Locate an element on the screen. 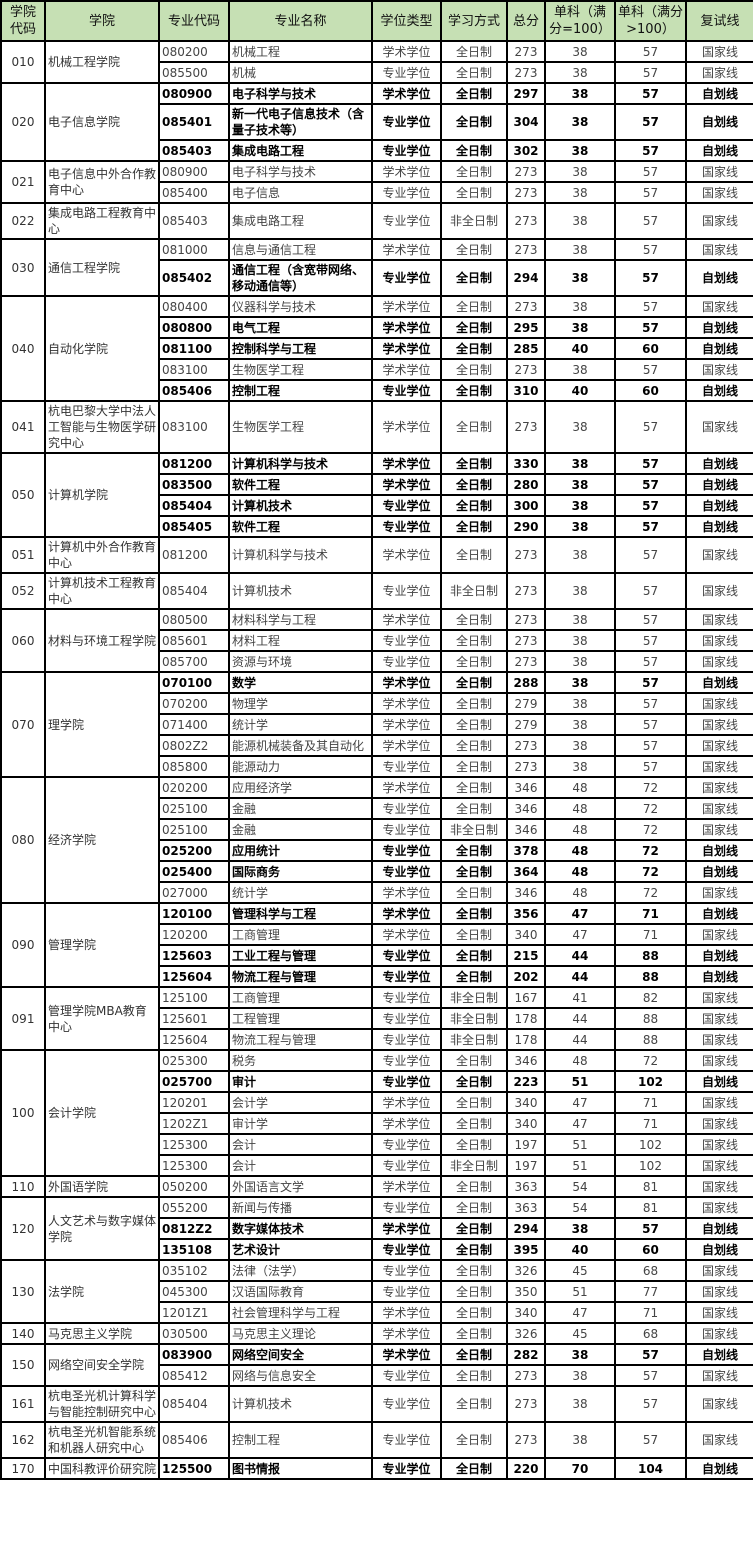 The height and width of the screenshot is (1542, 753). college-code: 040 is located at coordinates (23, 348).